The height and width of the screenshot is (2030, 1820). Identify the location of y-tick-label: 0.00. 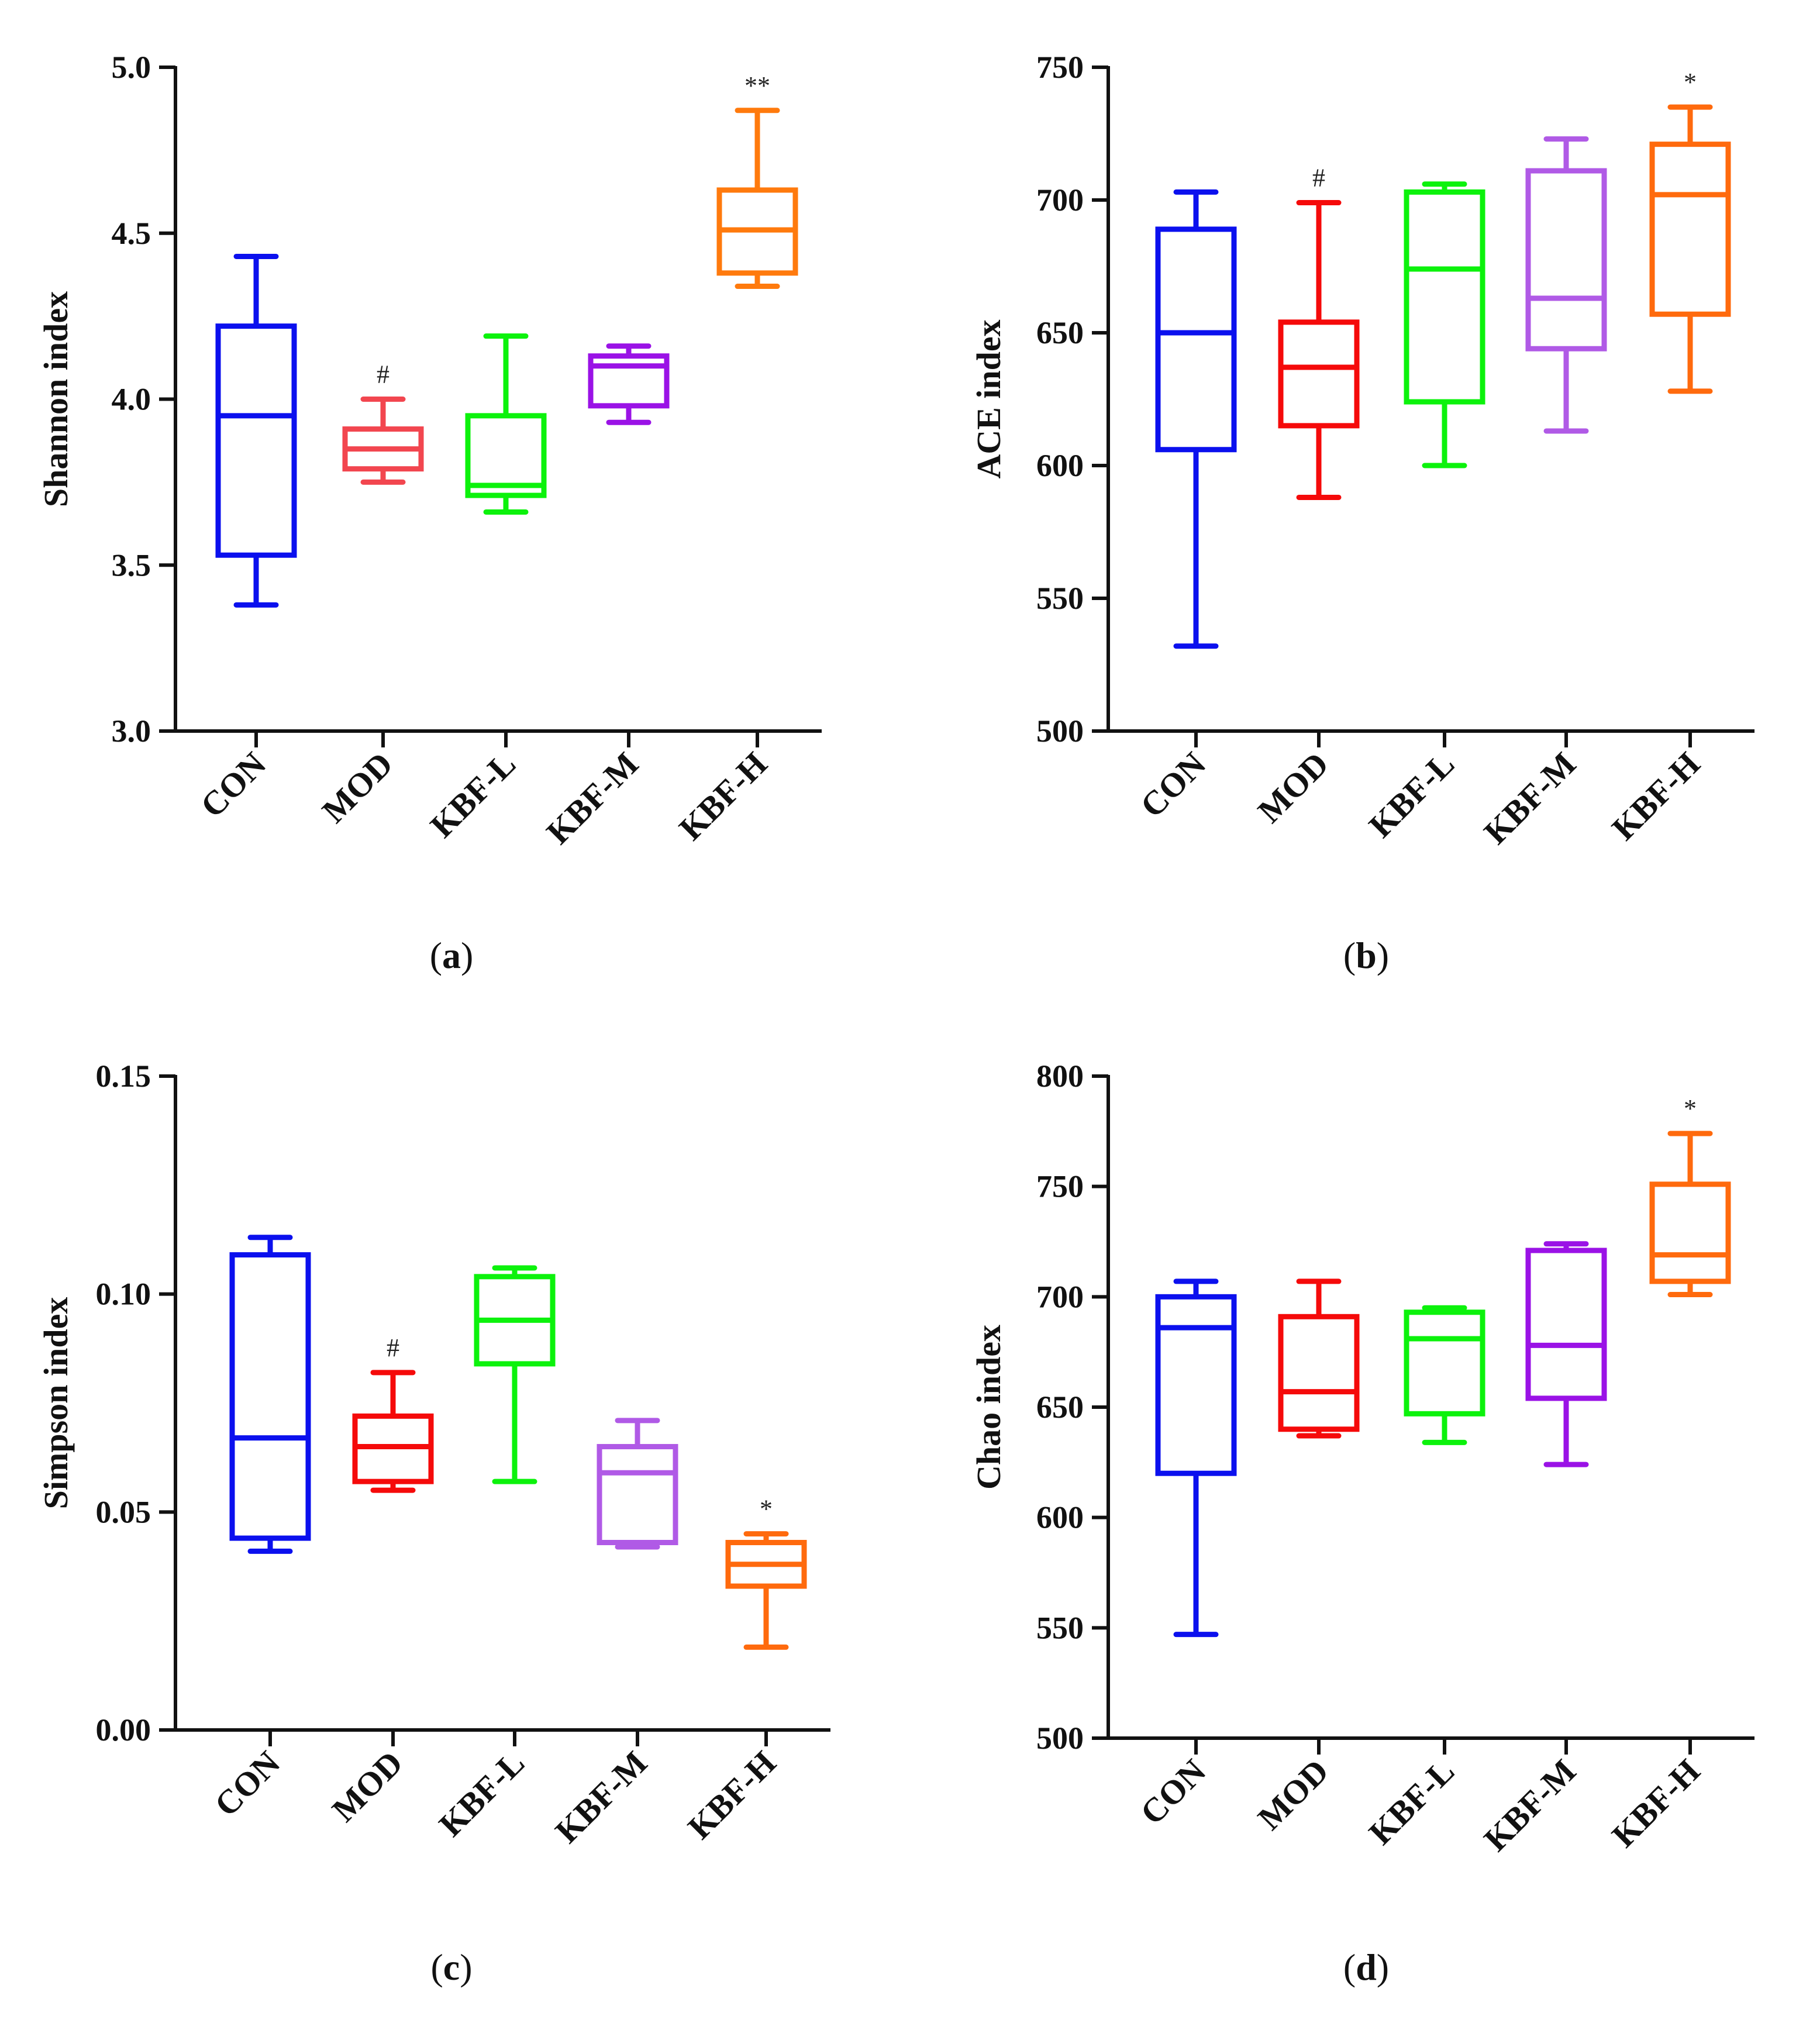
(123, 1730).